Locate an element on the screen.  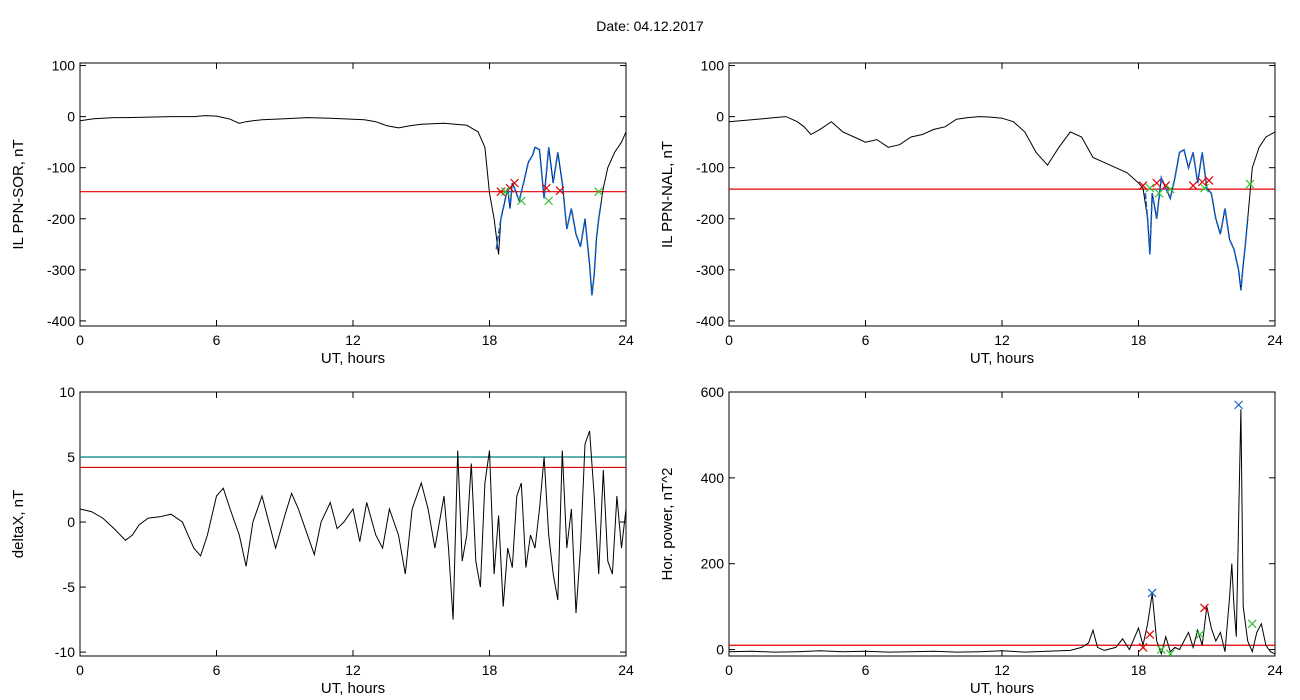
y-tick-label: 10 is located at coordinates (67, 392).